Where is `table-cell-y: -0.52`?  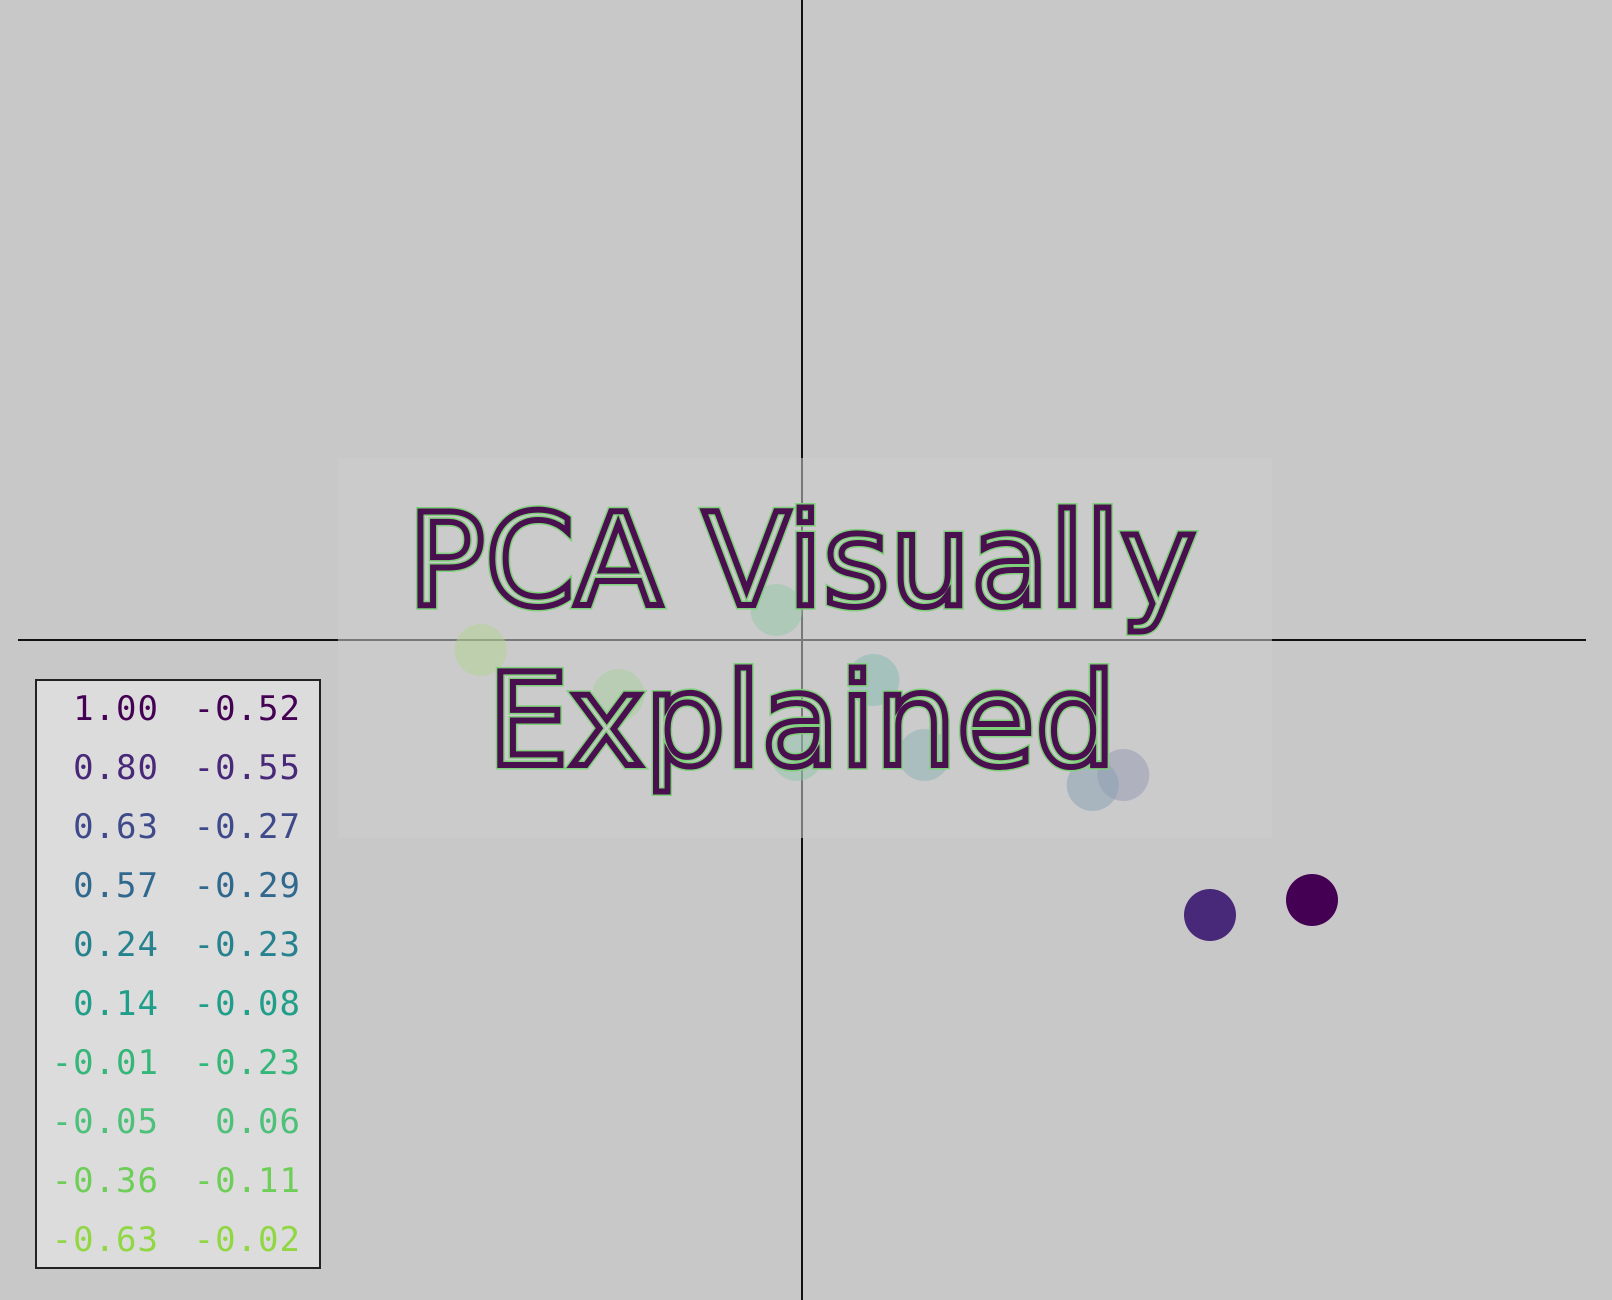
table-cell-y: -0.52 is located at coordinates (247, 709).